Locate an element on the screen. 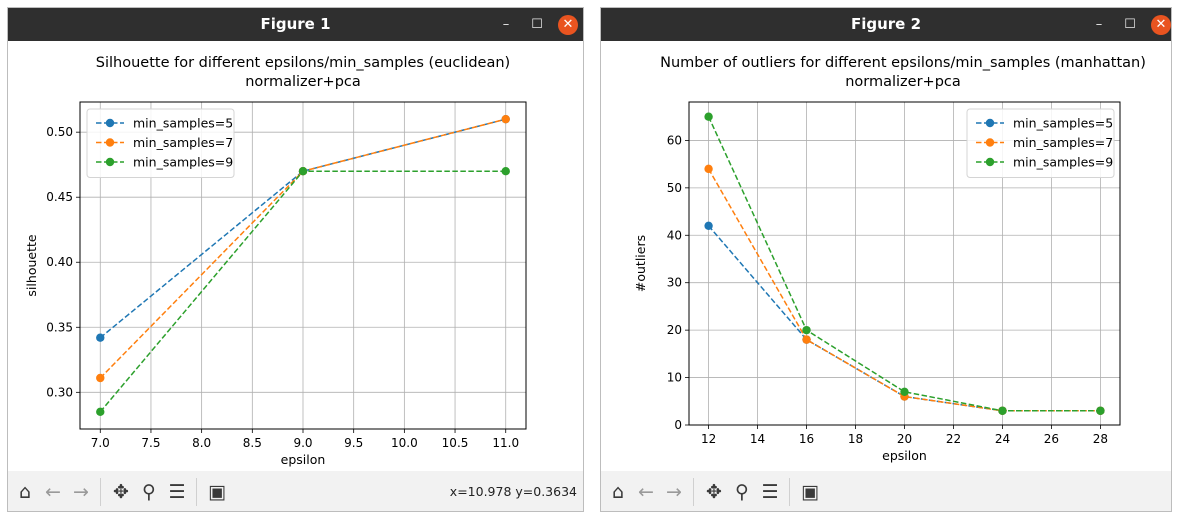 This screenshot has height=517, width=1177. x-tick-label: 7.0 is located at coordinates (100, 443).